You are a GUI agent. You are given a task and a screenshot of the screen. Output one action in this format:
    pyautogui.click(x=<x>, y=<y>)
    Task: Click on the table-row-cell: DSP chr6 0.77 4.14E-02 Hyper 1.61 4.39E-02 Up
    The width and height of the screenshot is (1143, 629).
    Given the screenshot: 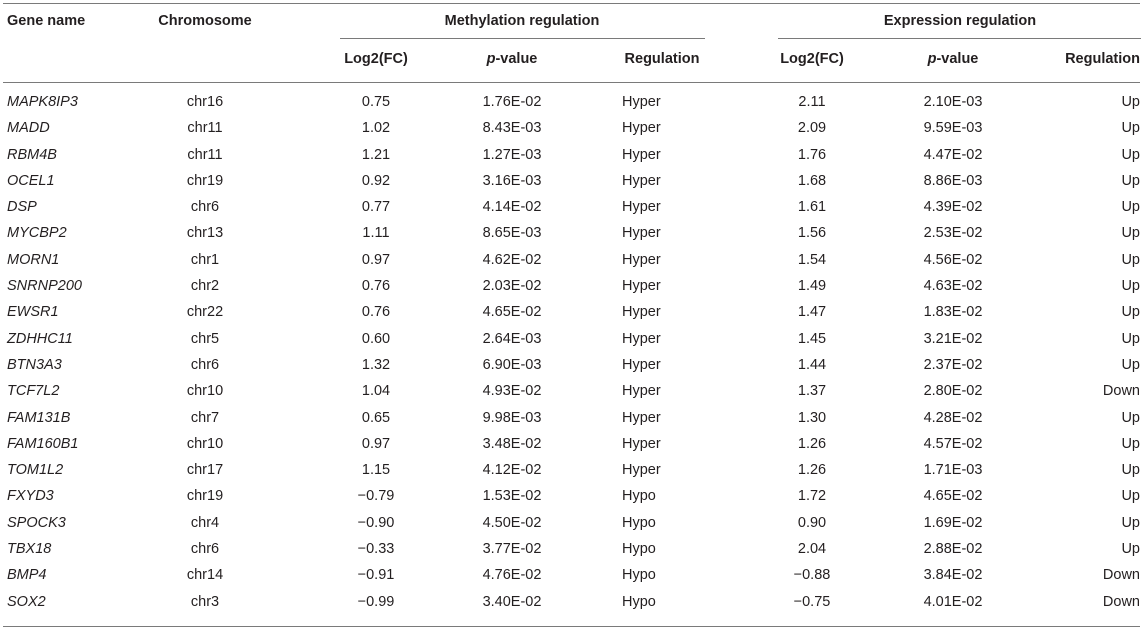 What is the action you would take?
    pyautogui.click(x=571, y=207)
    